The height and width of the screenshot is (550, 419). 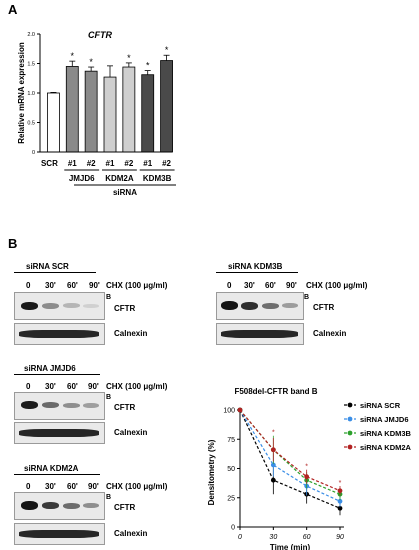 I want to click on x-tick-label: 90, so click(x=340, y=537).